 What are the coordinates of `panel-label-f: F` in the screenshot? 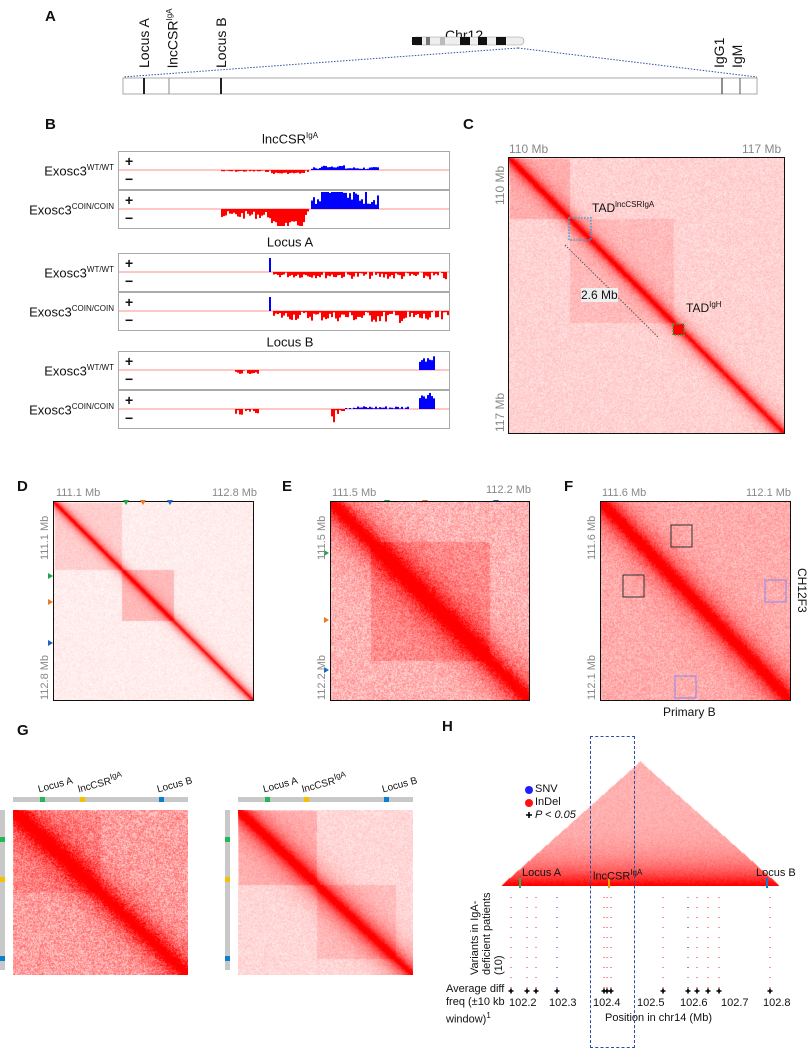 It's located at (569, 486).